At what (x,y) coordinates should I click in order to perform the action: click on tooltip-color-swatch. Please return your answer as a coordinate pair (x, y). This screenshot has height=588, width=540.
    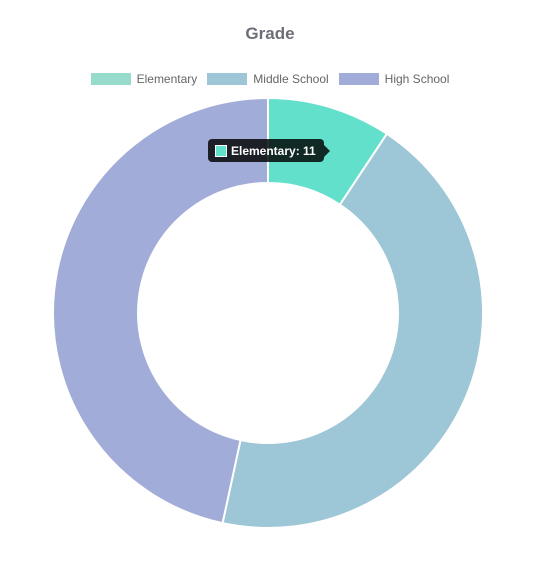
    Looking at the image, I should click on (221, 150).